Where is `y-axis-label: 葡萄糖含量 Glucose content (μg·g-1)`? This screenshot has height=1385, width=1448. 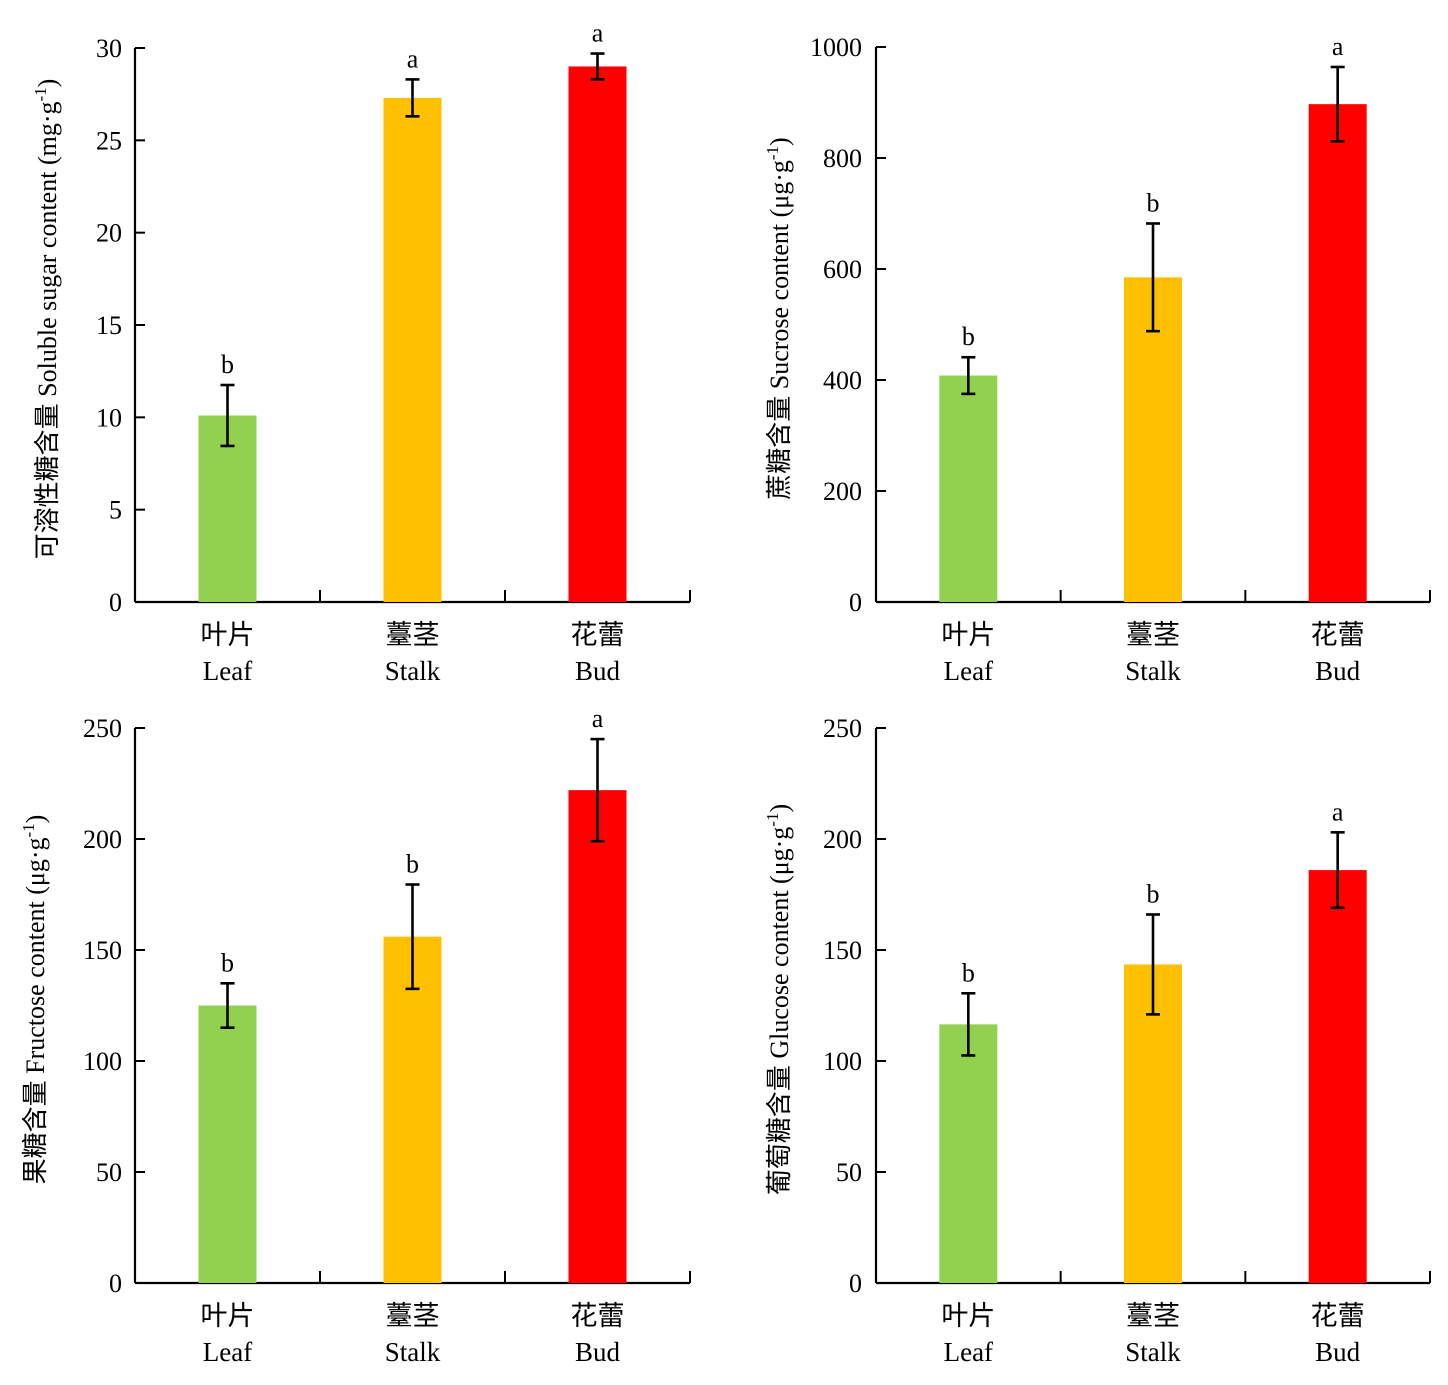
y-axis-label: 葡萄糖含量 Glucose content (μg·g-1) is located at coordinates (778, 999).